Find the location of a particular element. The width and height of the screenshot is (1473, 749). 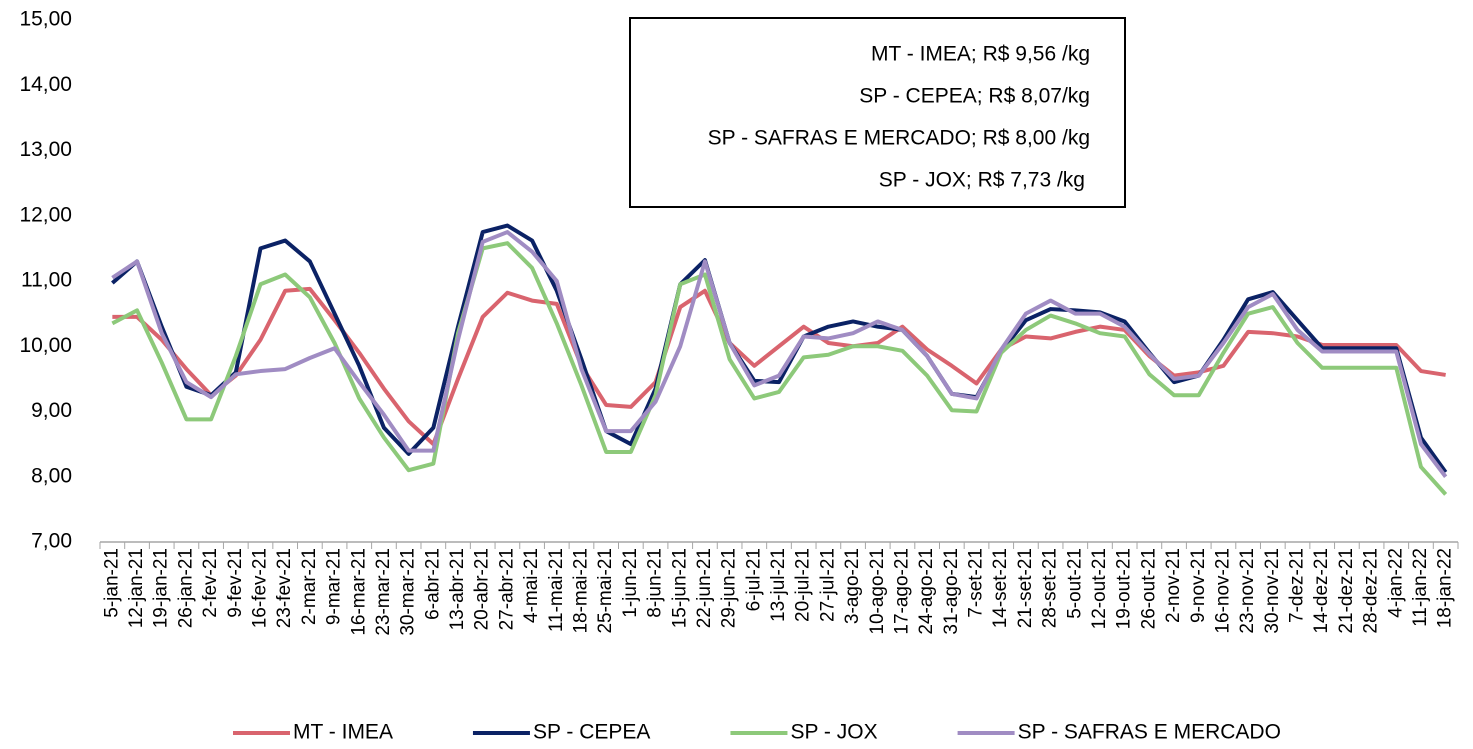

x-tick-label: 27-jul-21 is located at coordinates (827, 585).